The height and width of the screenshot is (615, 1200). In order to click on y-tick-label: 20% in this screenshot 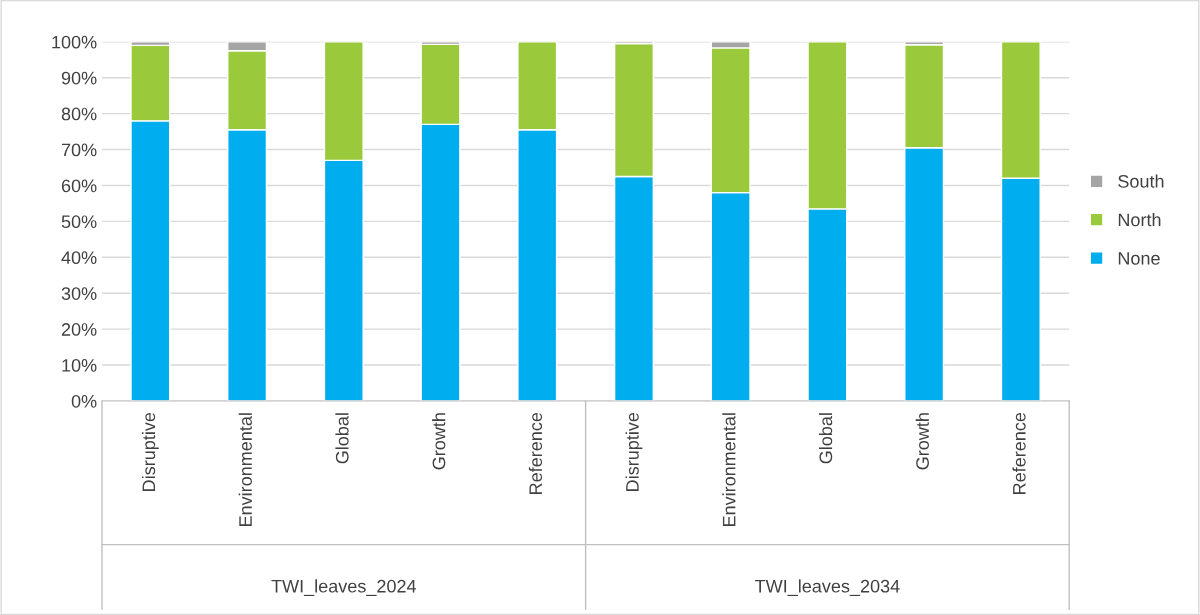, I will do `click(79, 329)`.